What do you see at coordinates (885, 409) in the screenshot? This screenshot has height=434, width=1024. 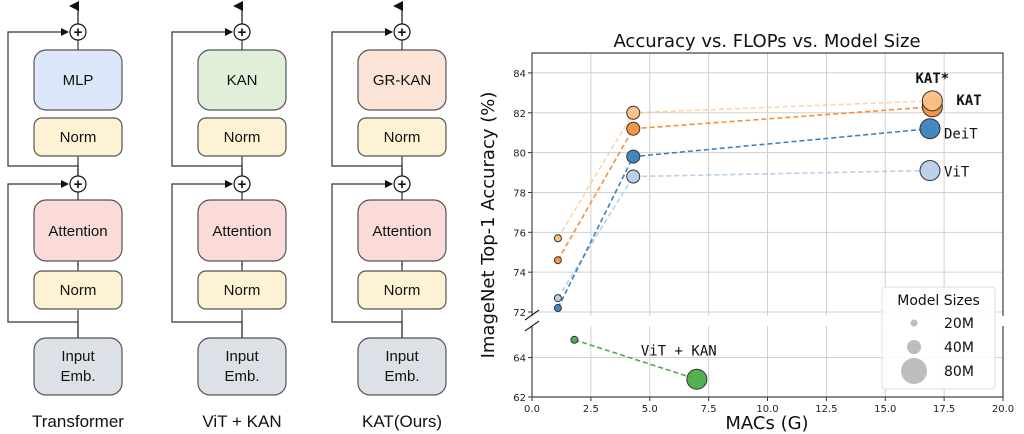 I see `x-tick-label: 15.0` at bounding box center [885, 409].